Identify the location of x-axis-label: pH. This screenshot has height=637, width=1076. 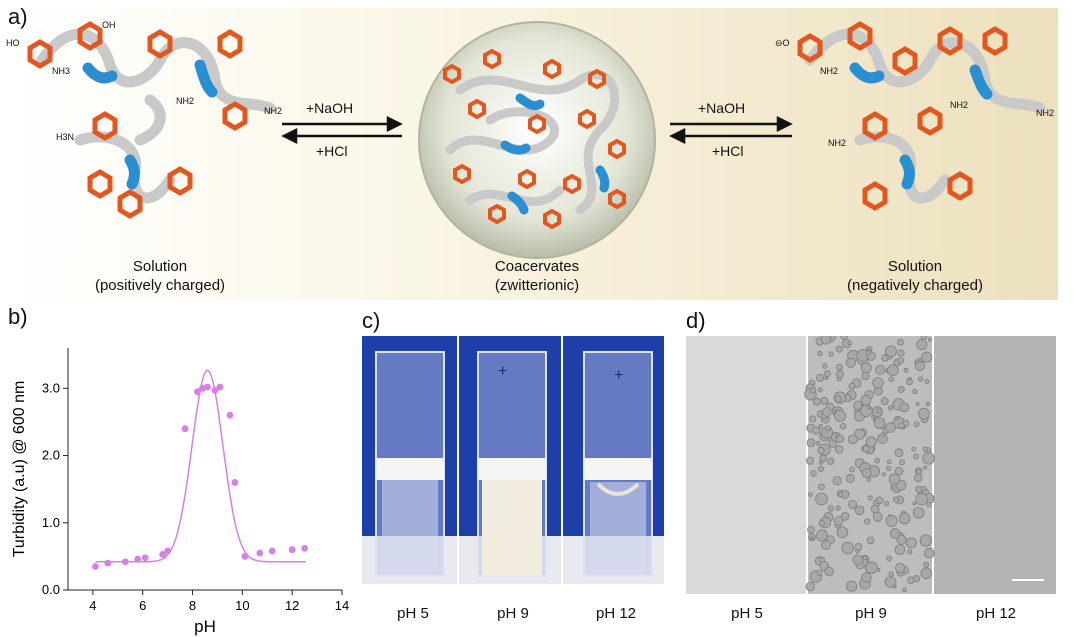
(205, 626).